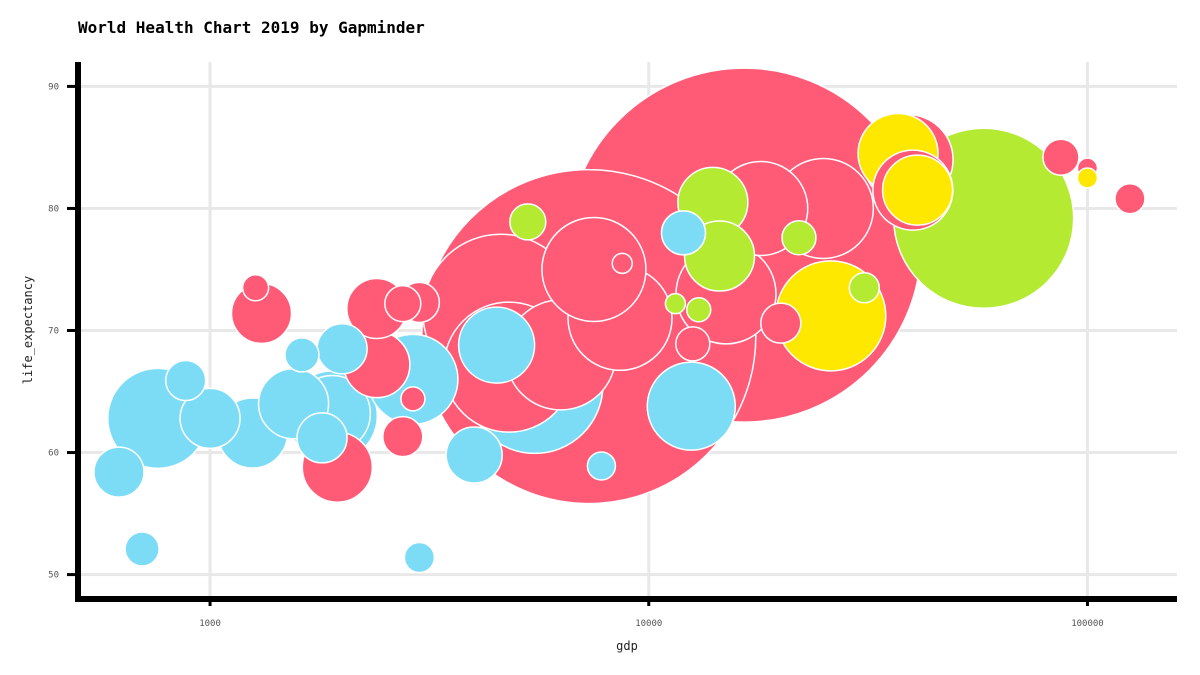 The width and height of the screenshot is (1200, 675). What do you see at coordinates (648, 624) in the screenshot?
I see `x-tick-label: 10000` at bounding box center [648, 624].